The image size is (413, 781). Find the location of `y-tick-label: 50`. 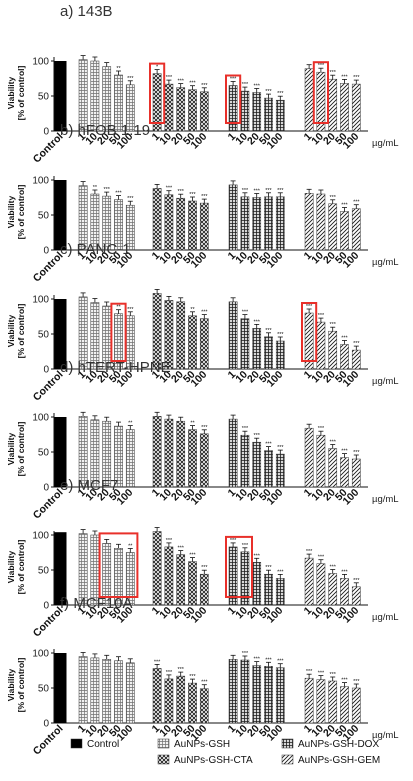

y-tick-label: 50 is located at coordinates (44, 97).